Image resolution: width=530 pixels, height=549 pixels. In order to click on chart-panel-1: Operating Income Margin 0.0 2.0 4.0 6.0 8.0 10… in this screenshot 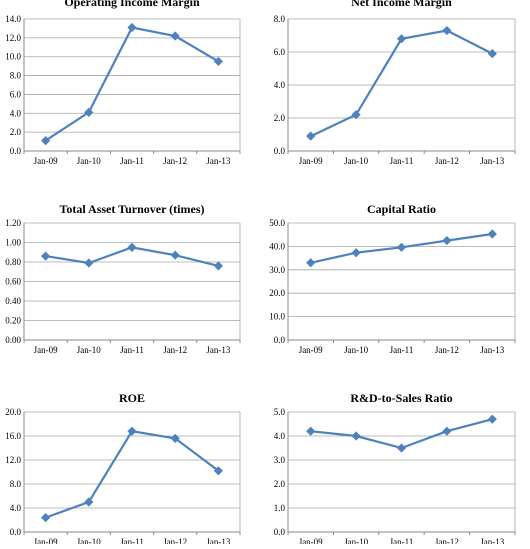, I will do `click(123, 83)`.